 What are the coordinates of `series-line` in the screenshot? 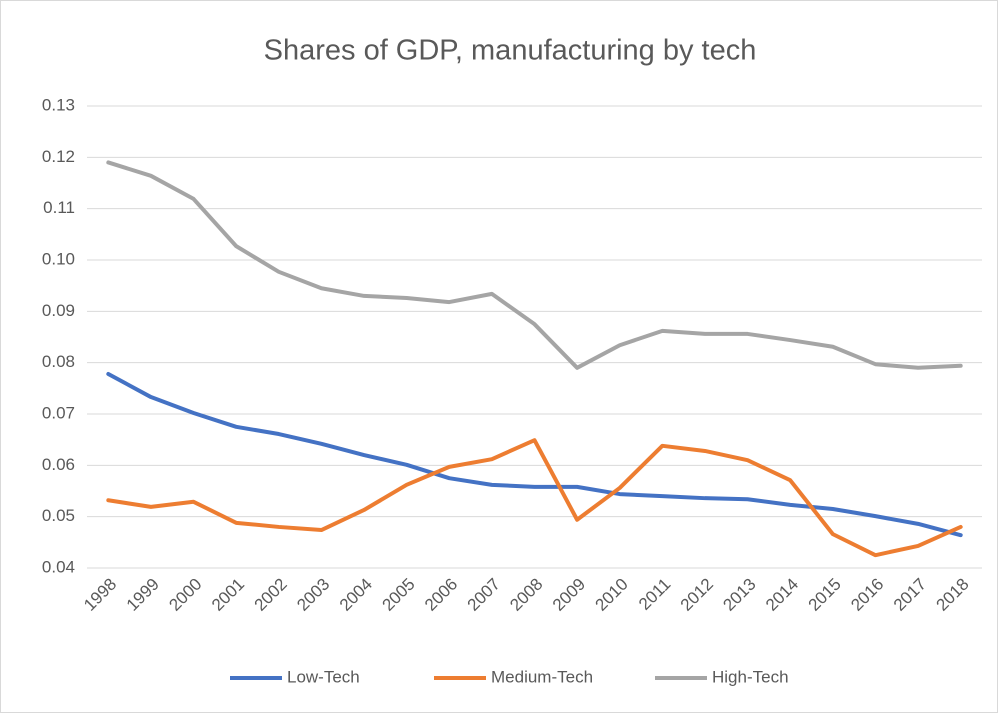 It's located at (534, 498).